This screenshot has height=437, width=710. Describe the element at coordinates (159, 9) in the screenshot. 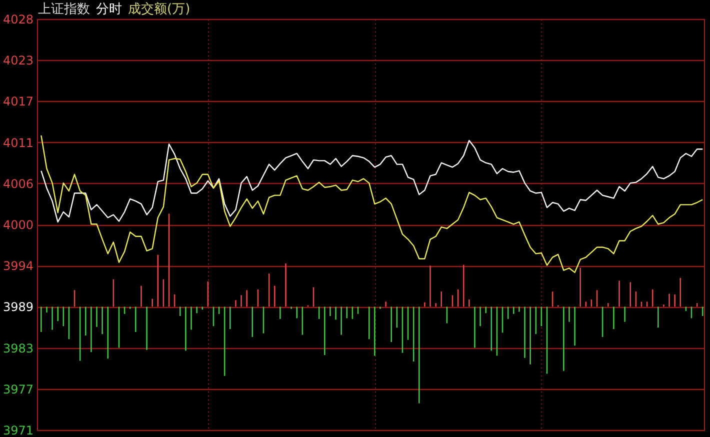

I see `text: 成交额(万)` at that location.